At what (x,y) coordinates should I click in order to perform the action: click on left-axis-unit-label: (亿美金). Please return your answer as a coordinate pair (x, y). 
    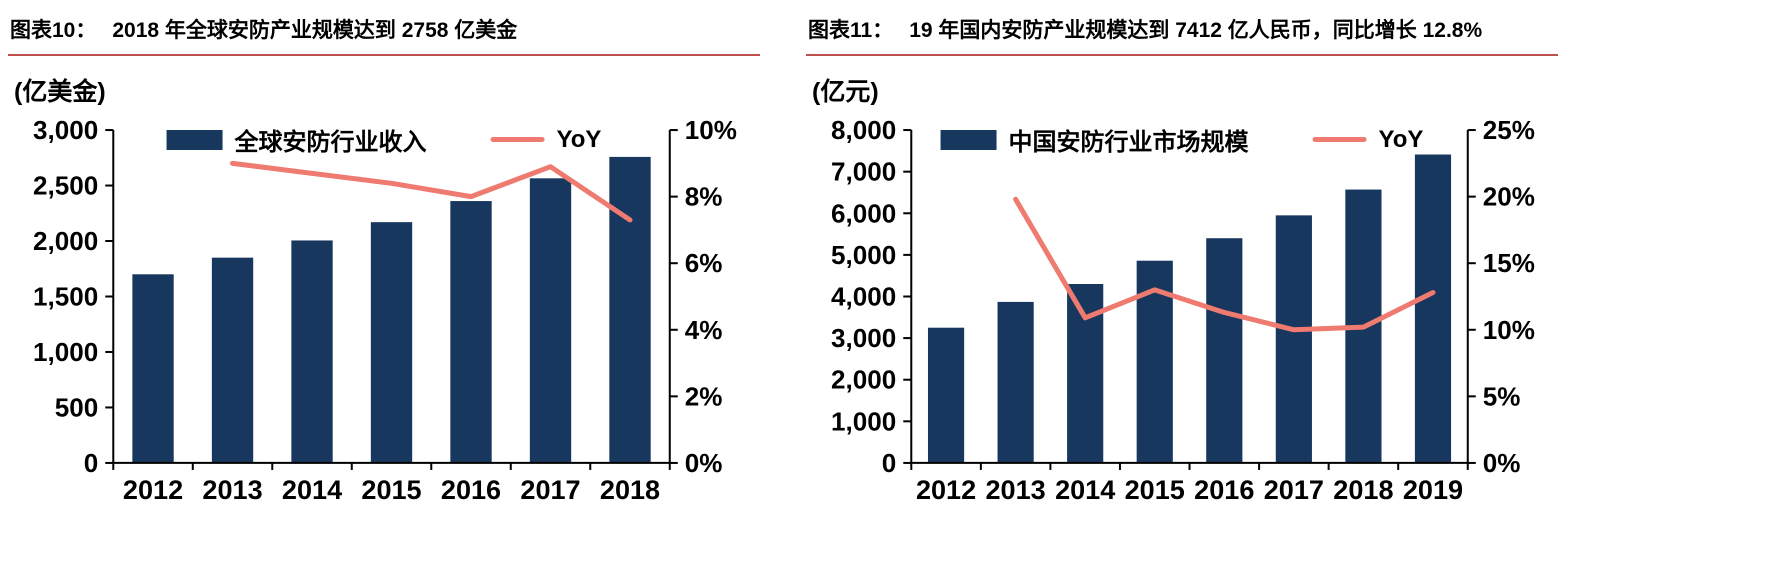
    Looking at the image, I should click on (60, 92).